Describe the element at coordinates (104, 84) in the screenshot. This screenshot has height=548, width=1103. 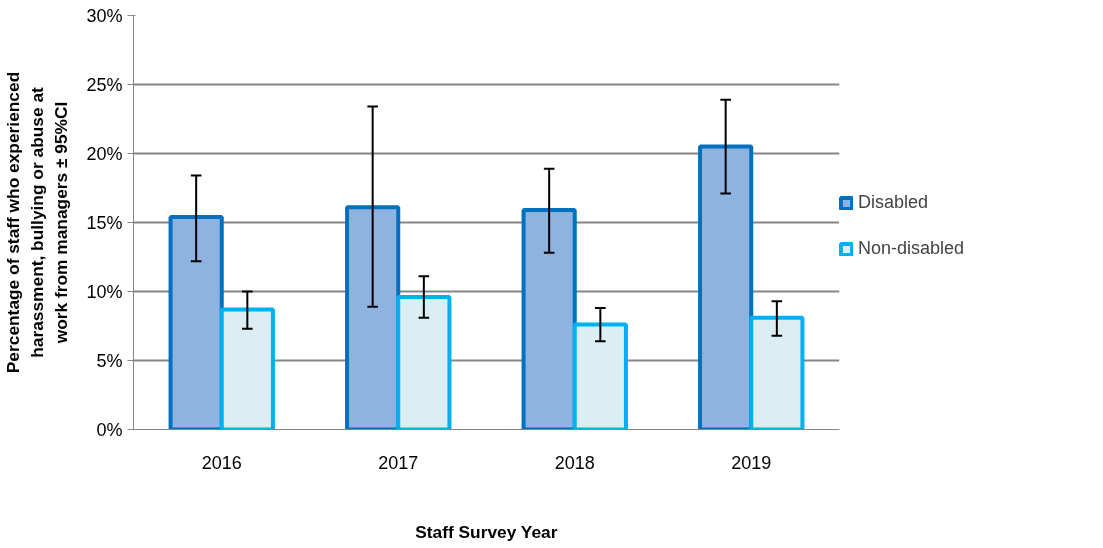
I see `y-tick-label: 25%` at that location.